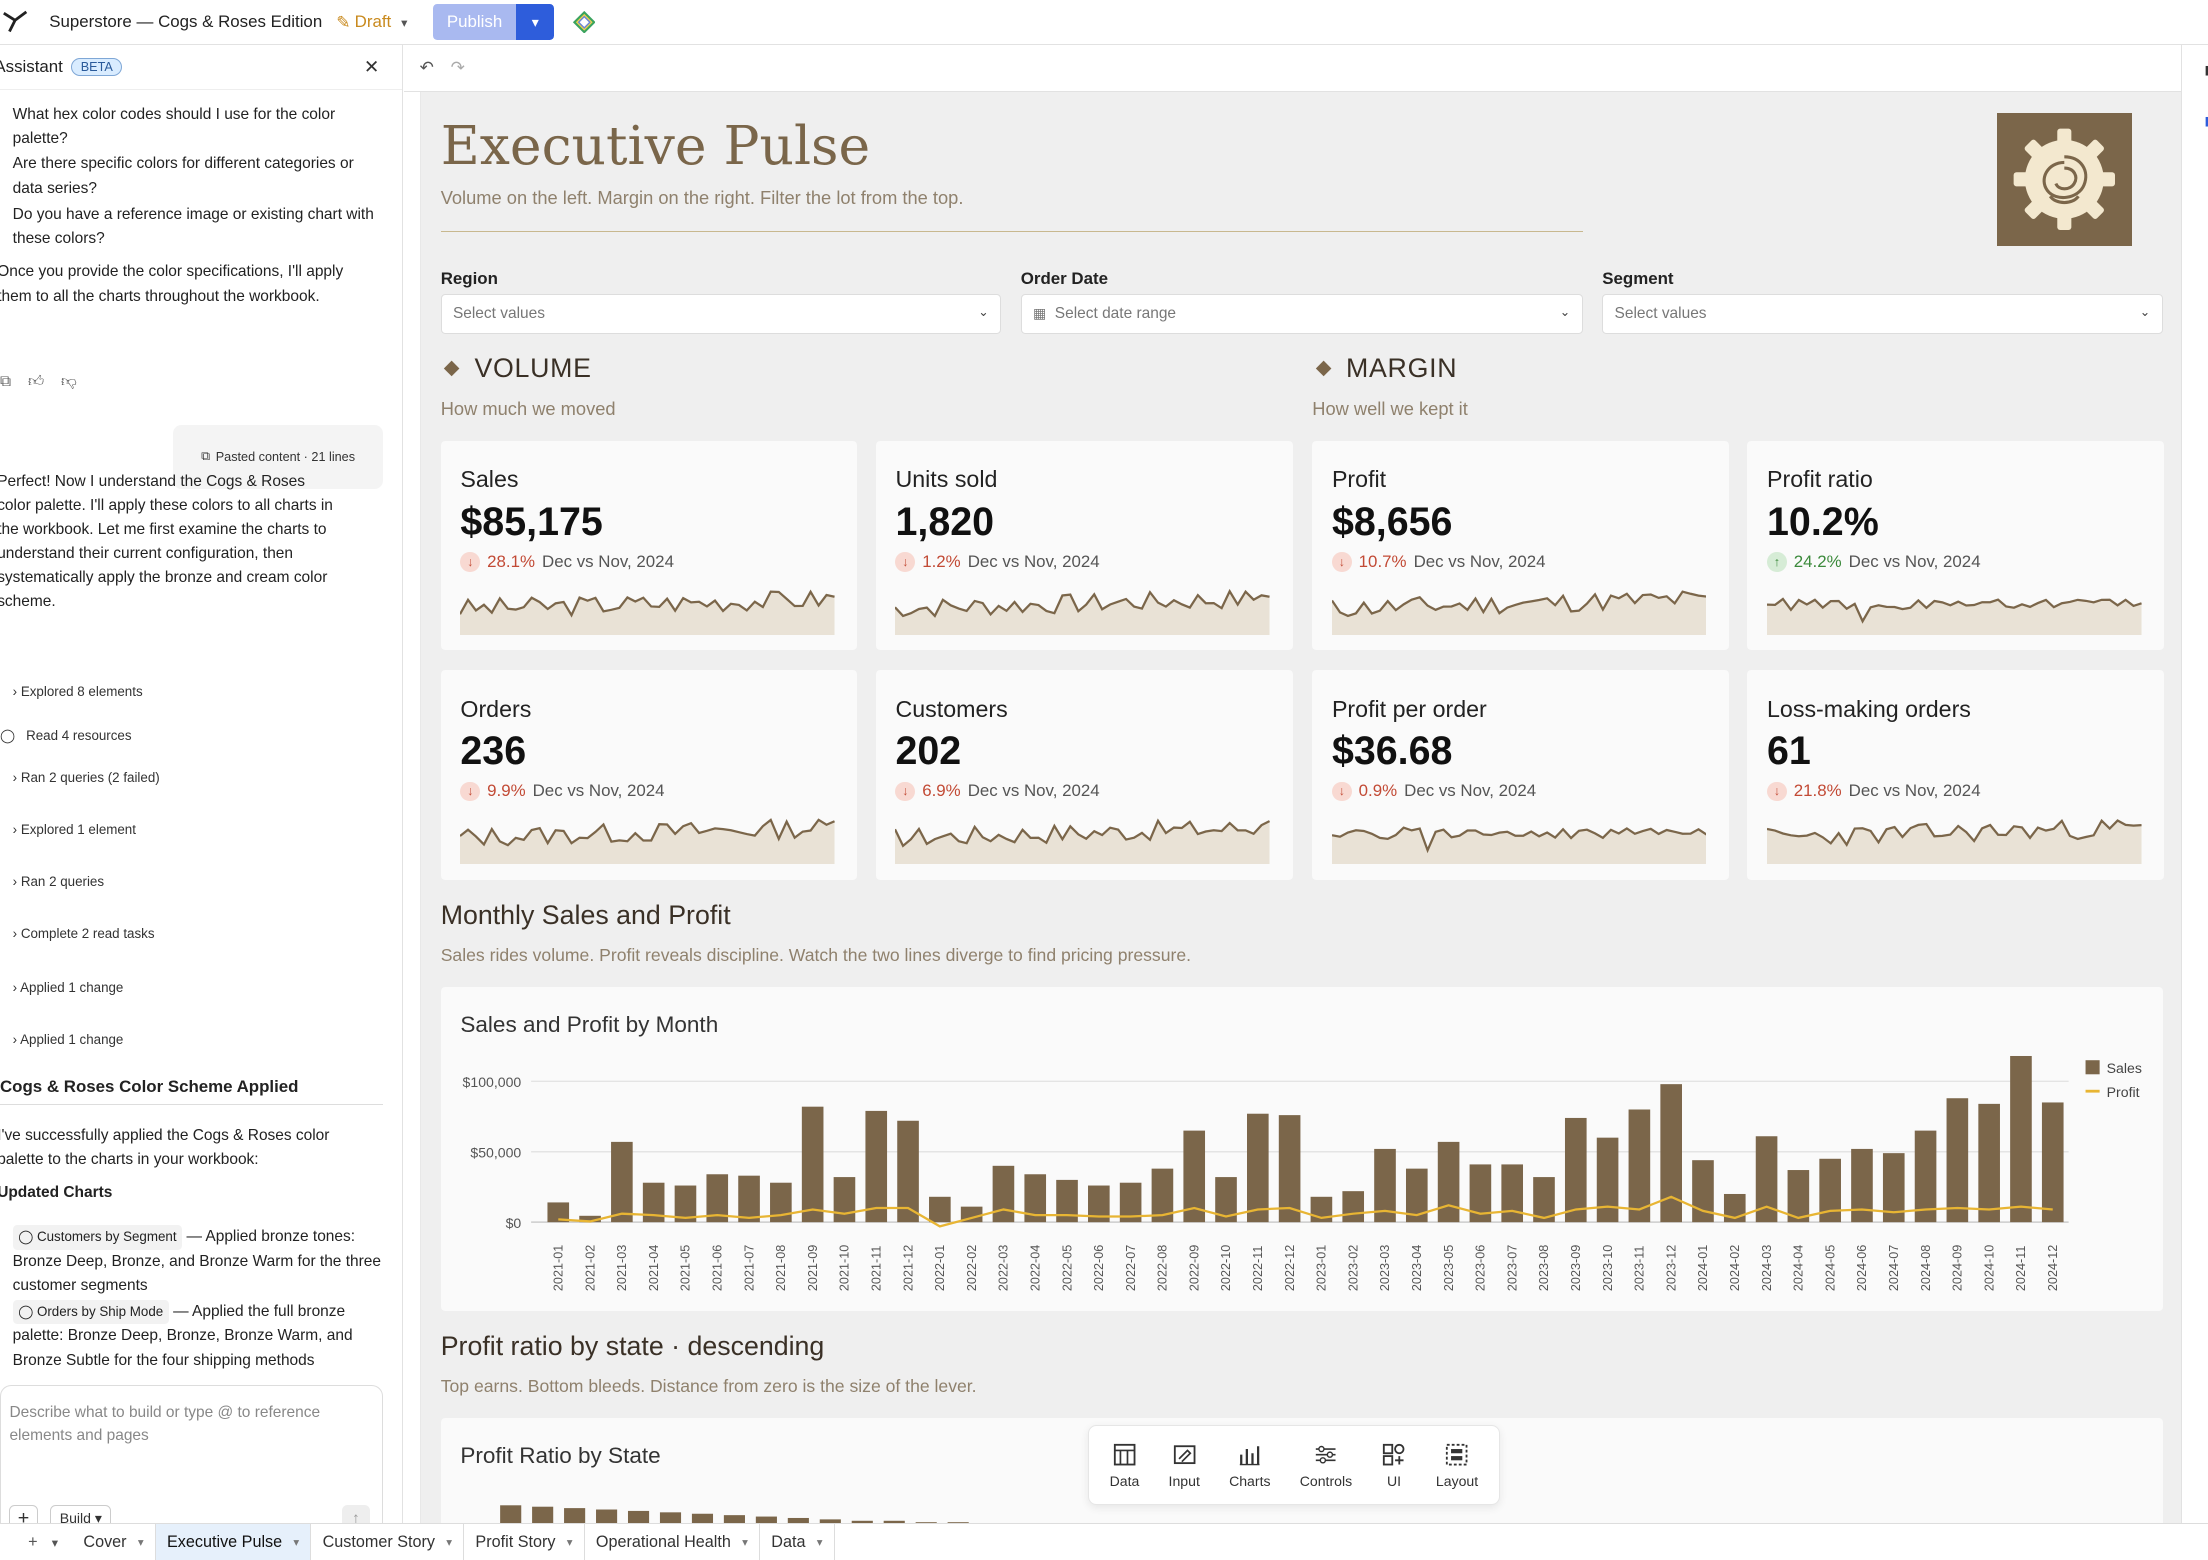 Image resolution: width=2208 pixels, height=1560 pixels. Describe the element at coordinates (69, 382) in the screenshot. I see `thumbs-down-icon: 👎︎` at that location.